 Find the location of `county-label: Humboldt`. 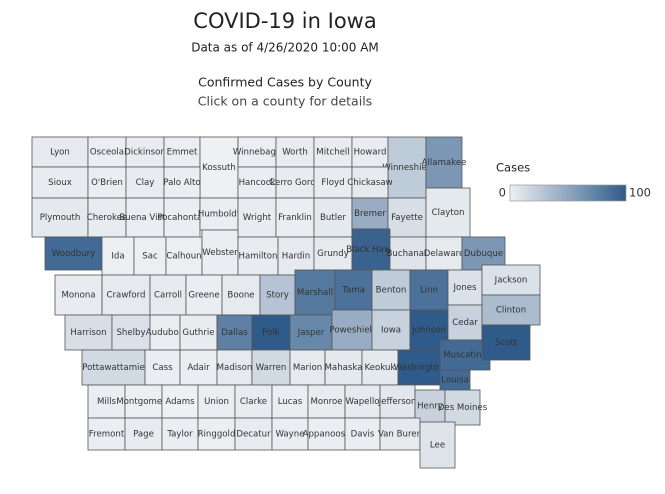

county-label: Humboldt is located at coordinates (219, 215).